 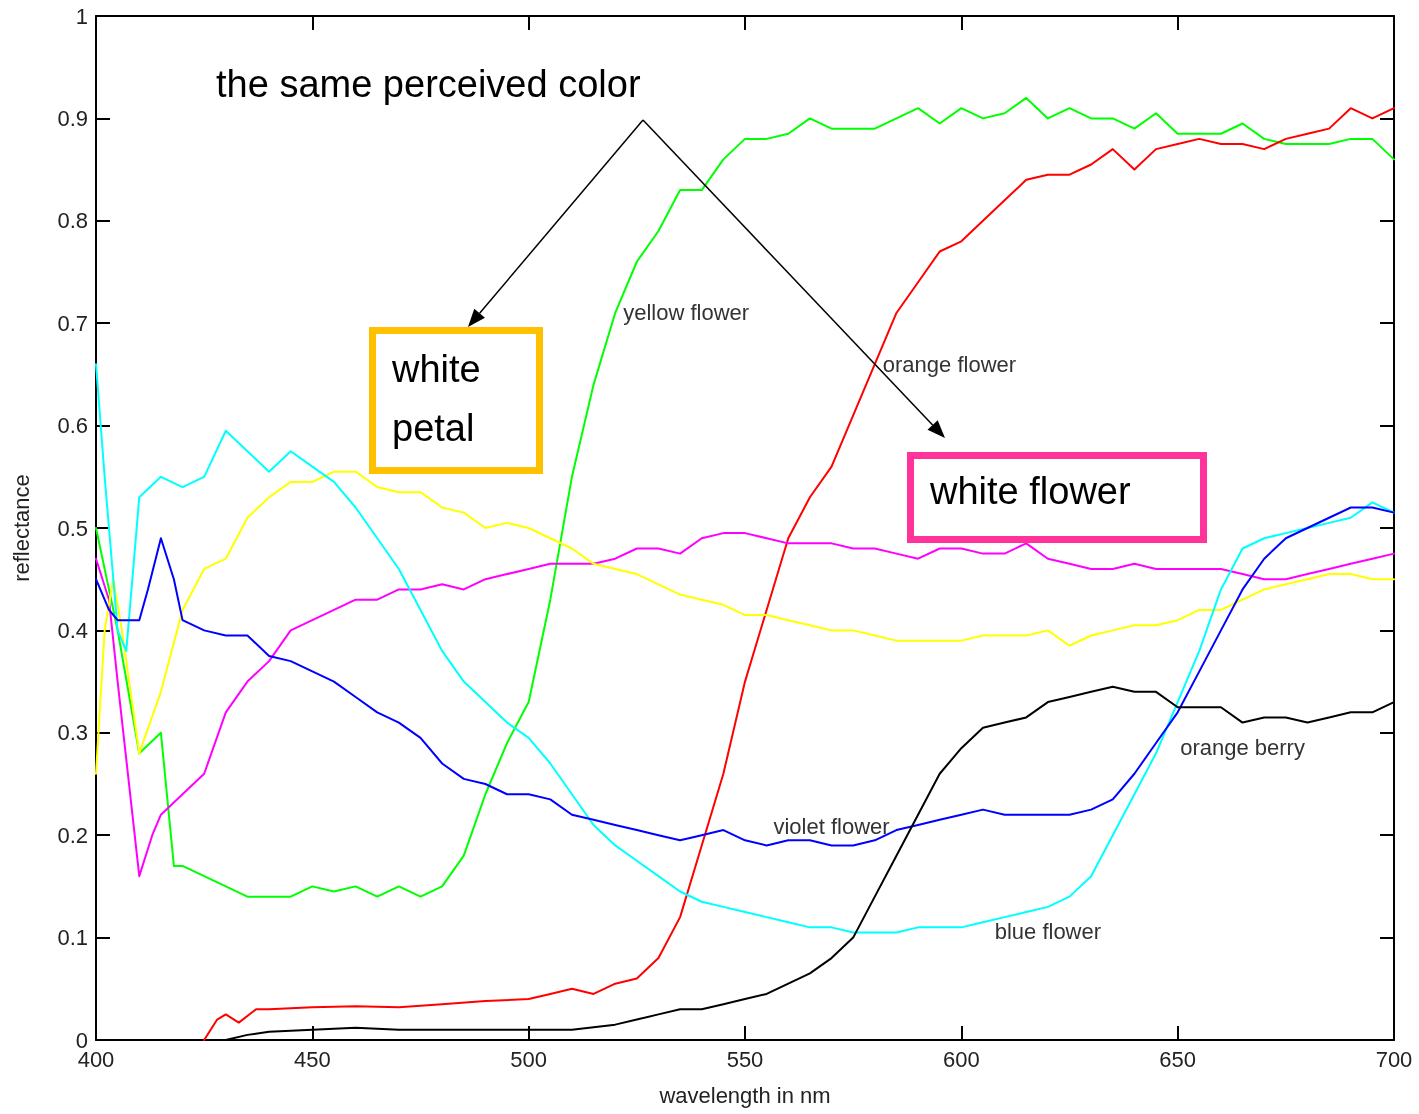 What do you see at coordinates (1057, 497) in the screenshot?
I see `annotation: white flower` at bounding box center [1057, 497].